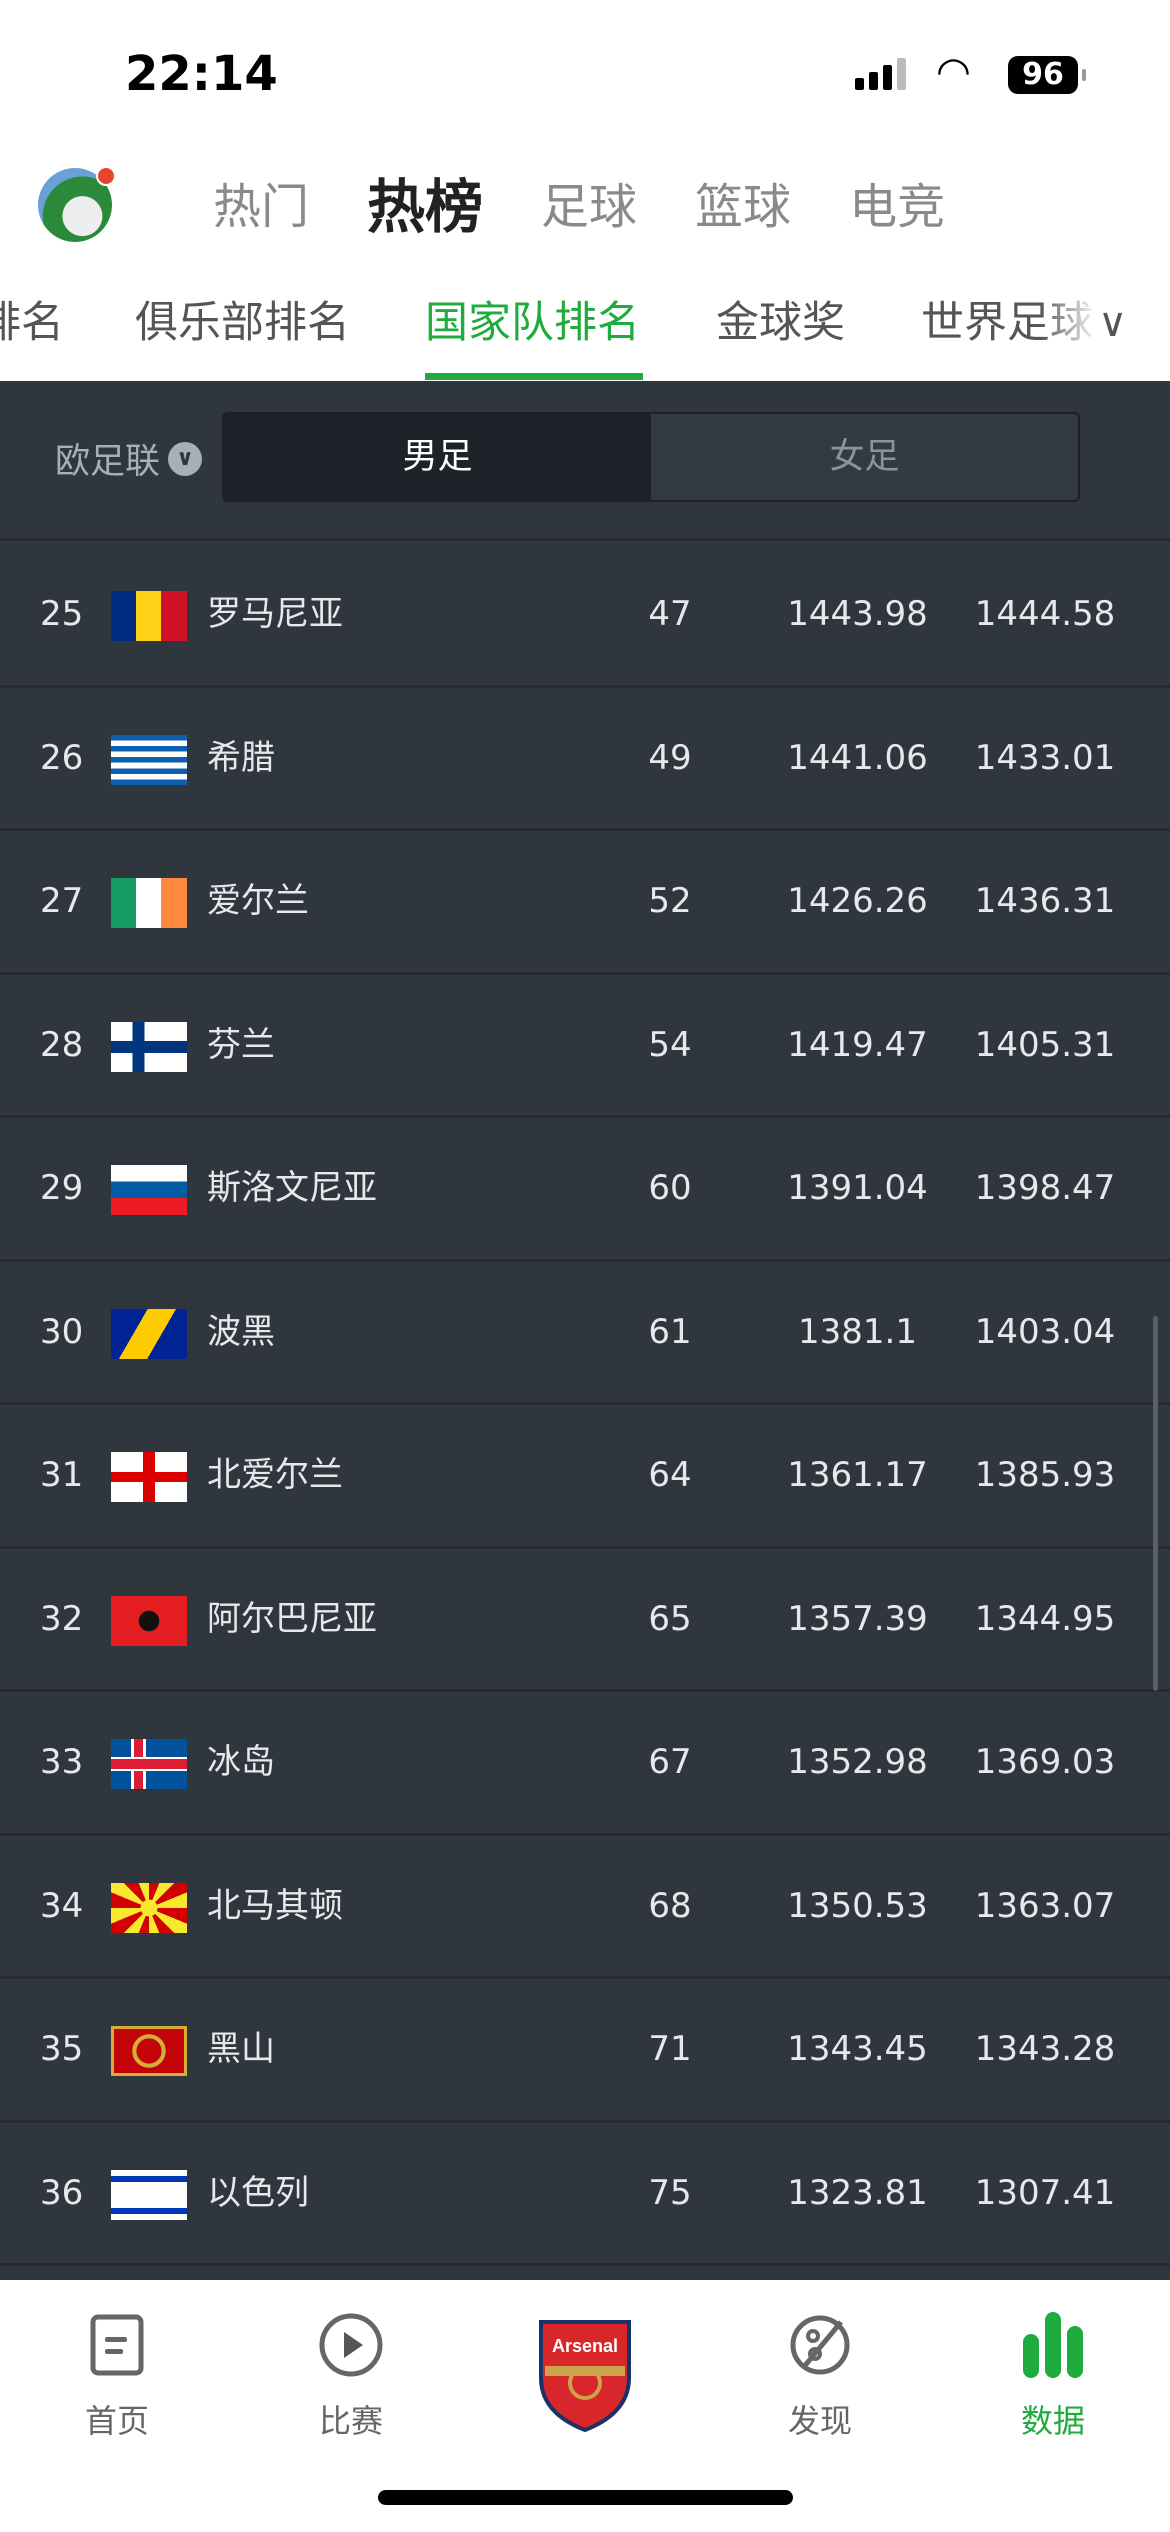  I want to click on country-name: 波黑, so click(241, 1331).